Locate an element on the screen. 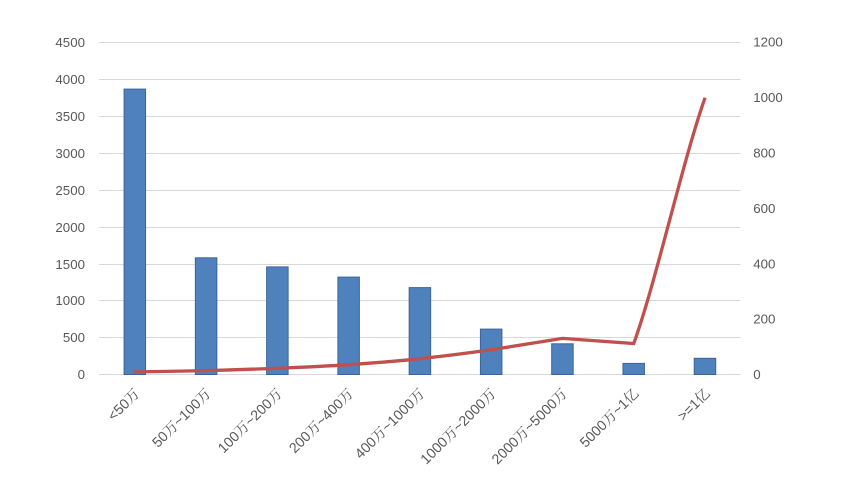 This screenshot has width=857, height=477. svg-text: 3500 is located at coordinates (70, 116).